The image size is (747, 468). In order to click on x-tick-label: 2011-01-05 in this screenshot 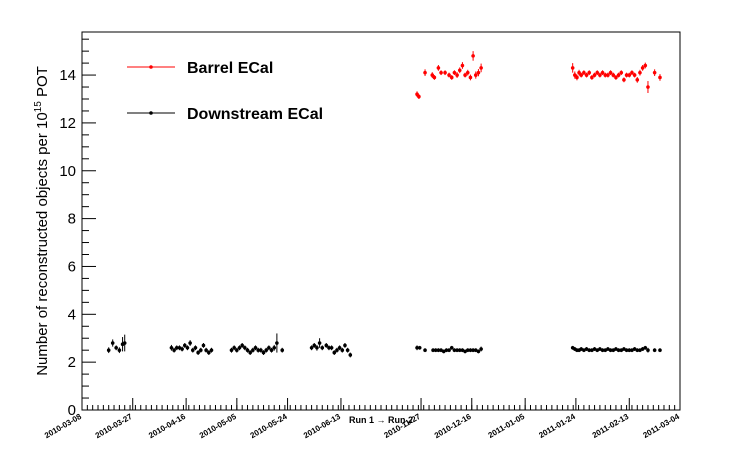, I will do `click(507, 426)`.